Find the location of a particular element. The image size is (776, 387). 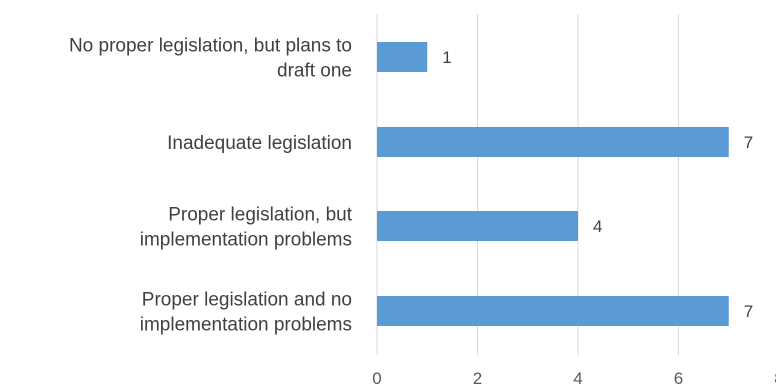

data-label-1: 1 is located at coordinates (446, 57).